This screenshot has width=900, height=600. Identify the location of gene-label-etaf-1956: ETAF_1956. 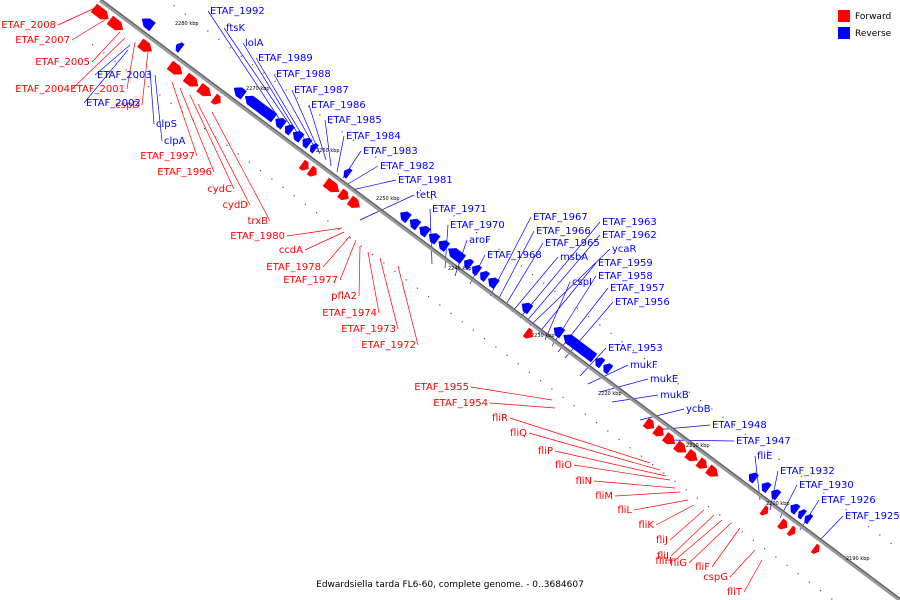
(642, 302).